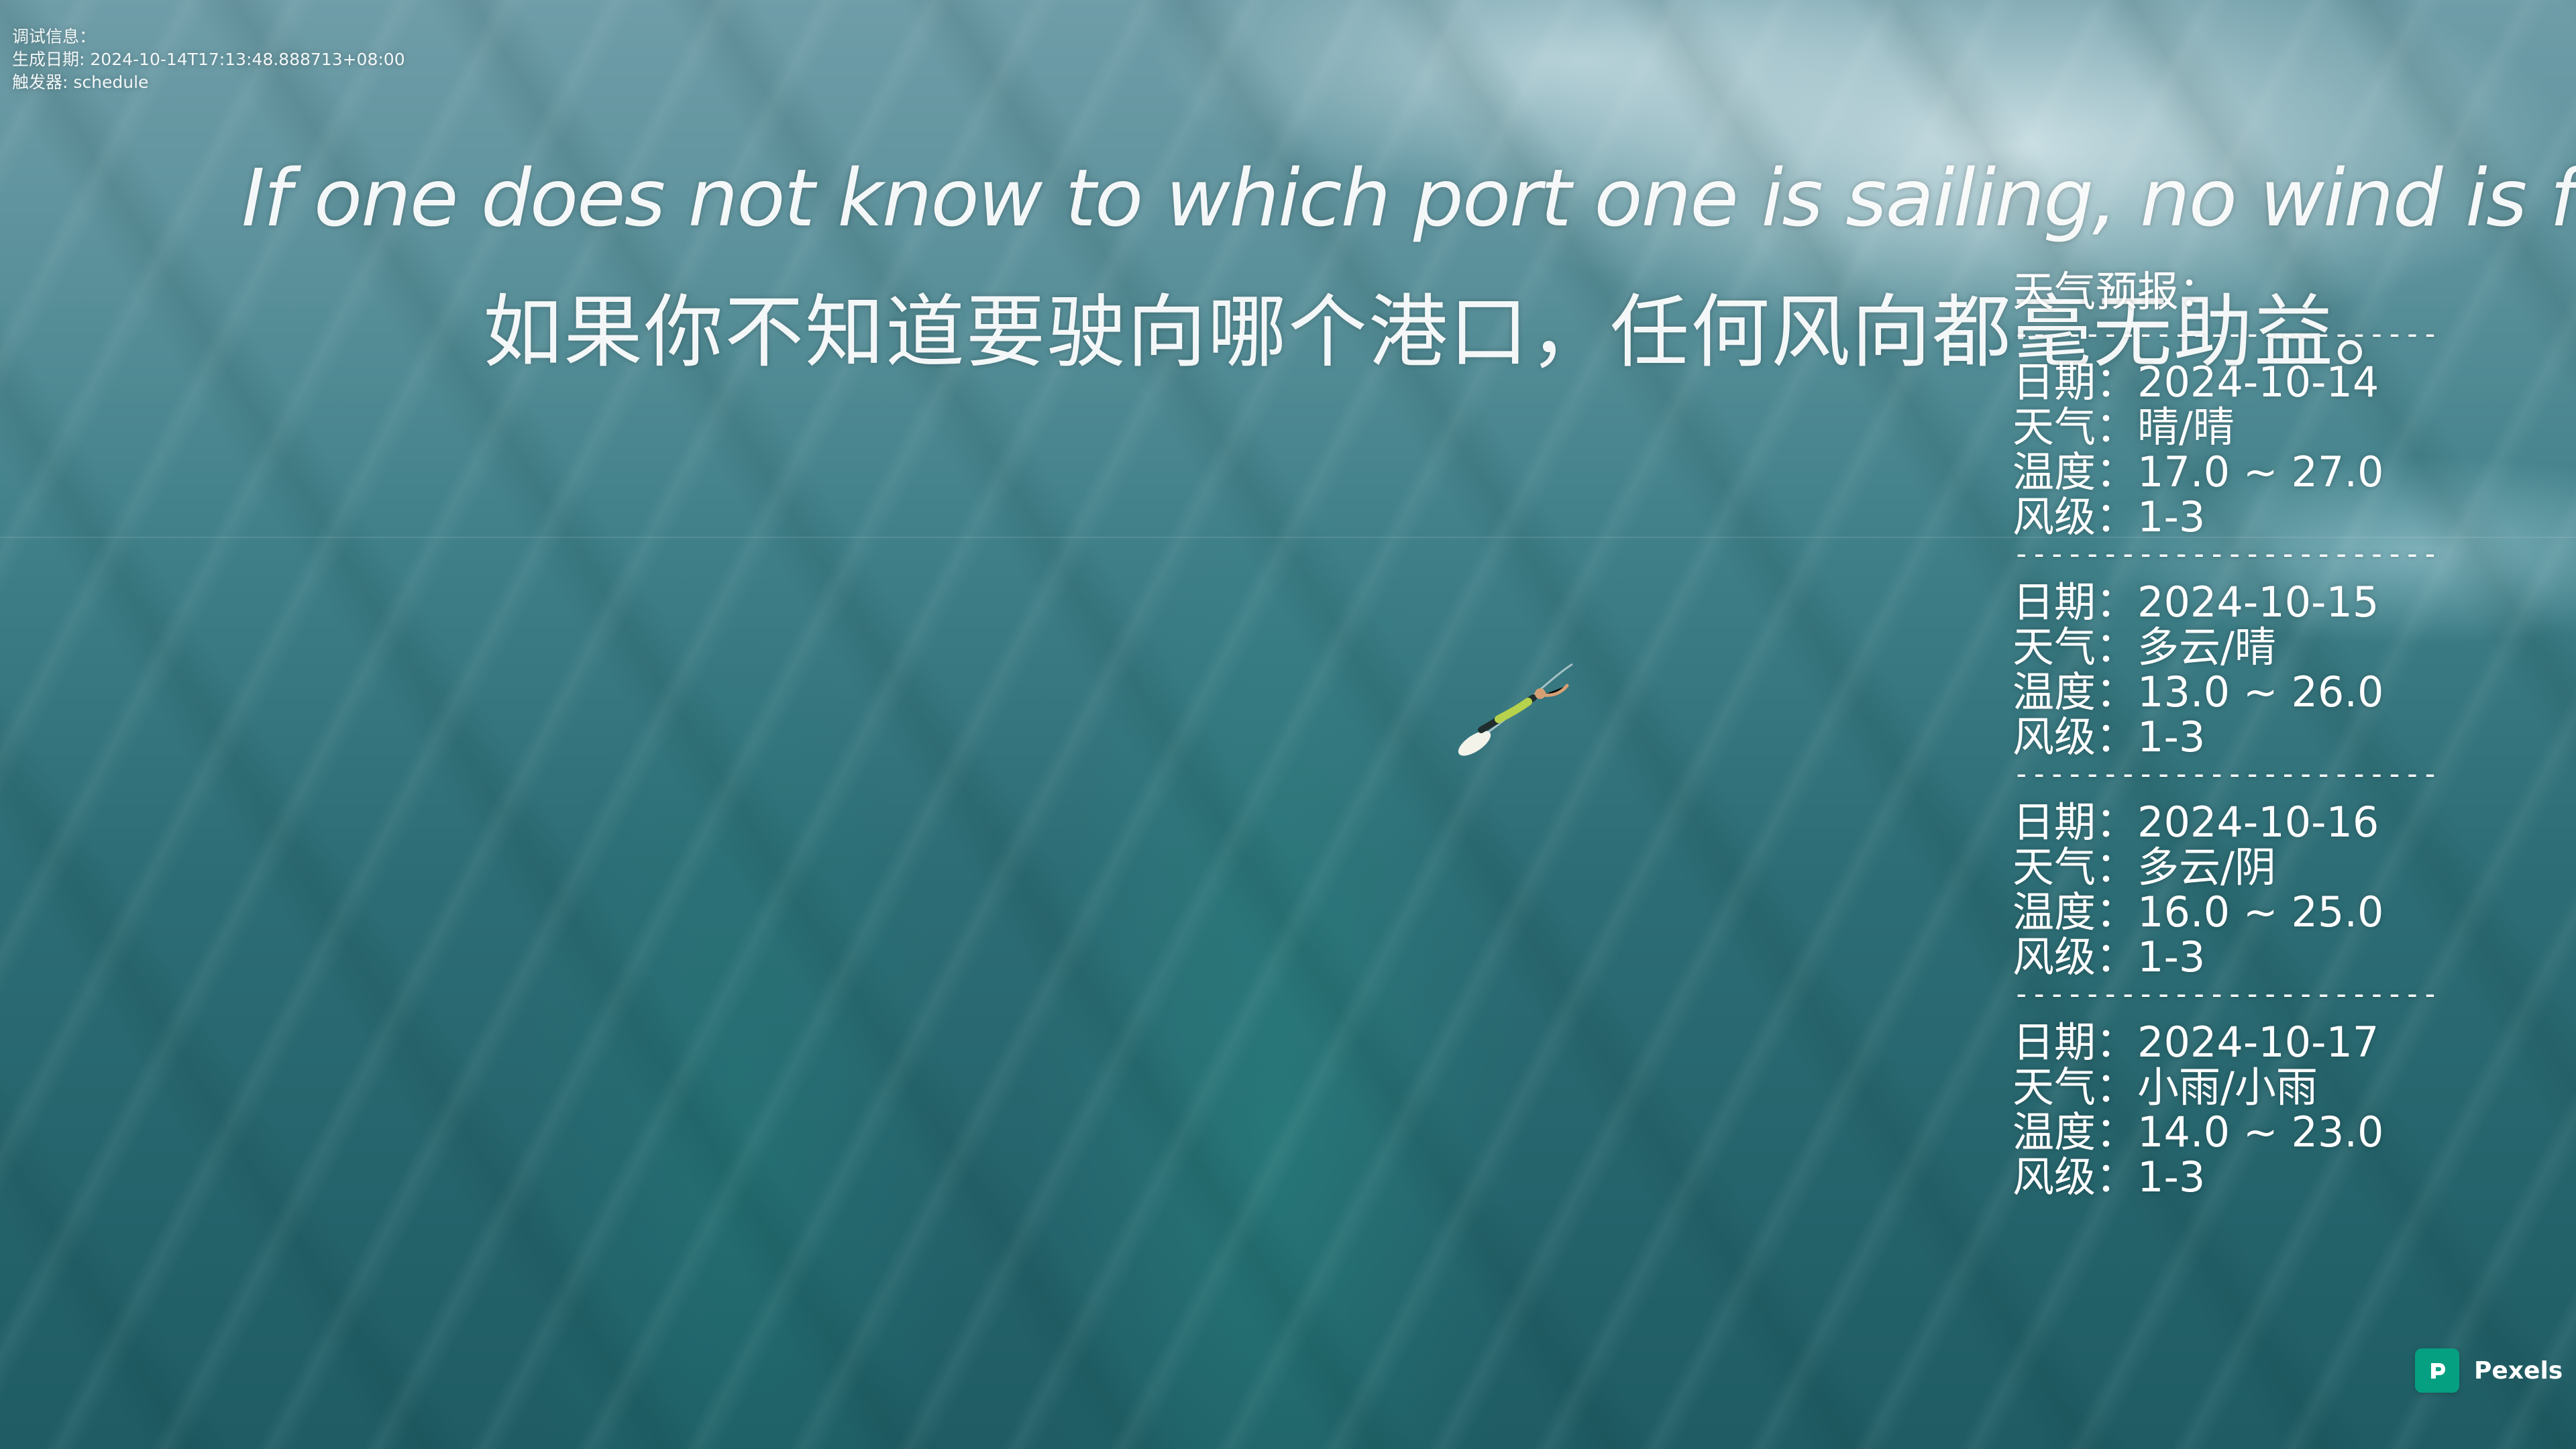 This screenshot has height=1449, width=2576. What do you see at coordinates (2116, 291) in the screenshot?
I see `weather-title: 天气预报：` at bounding box center [2116, 291].